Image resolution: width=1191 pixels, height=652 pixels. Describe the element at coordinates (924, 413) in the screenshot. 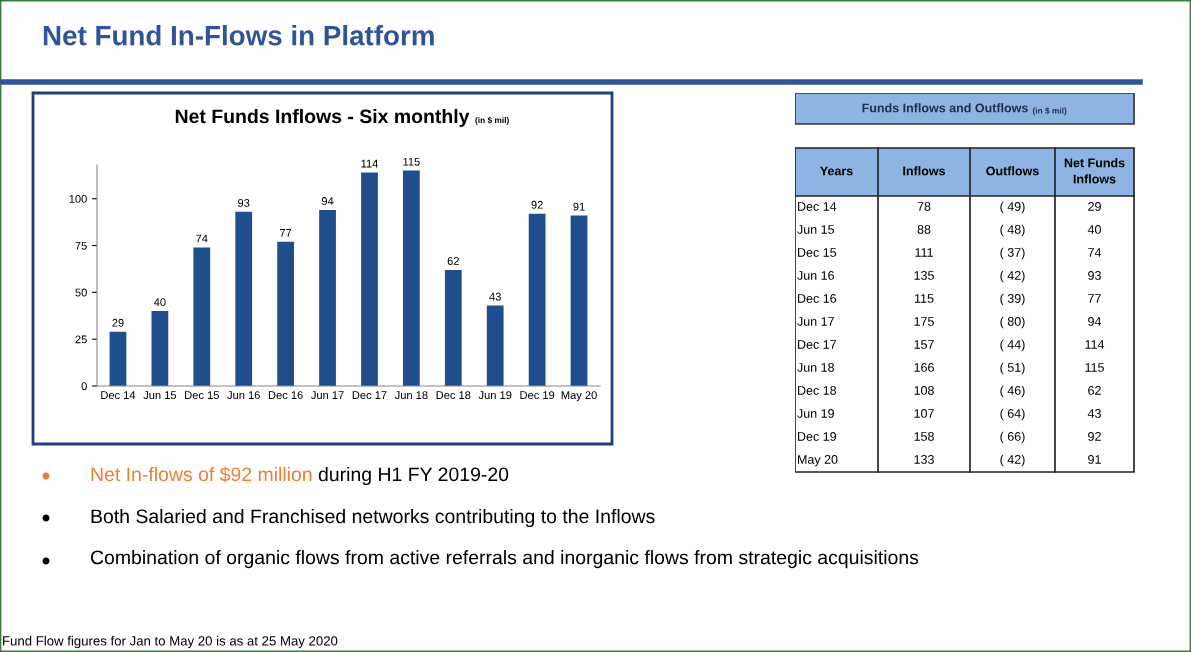

I see `data-label: 107` at that location.